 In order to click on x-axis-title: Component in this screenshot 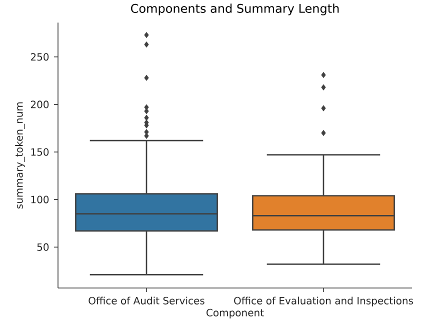, I will do `click(235, 313)`.